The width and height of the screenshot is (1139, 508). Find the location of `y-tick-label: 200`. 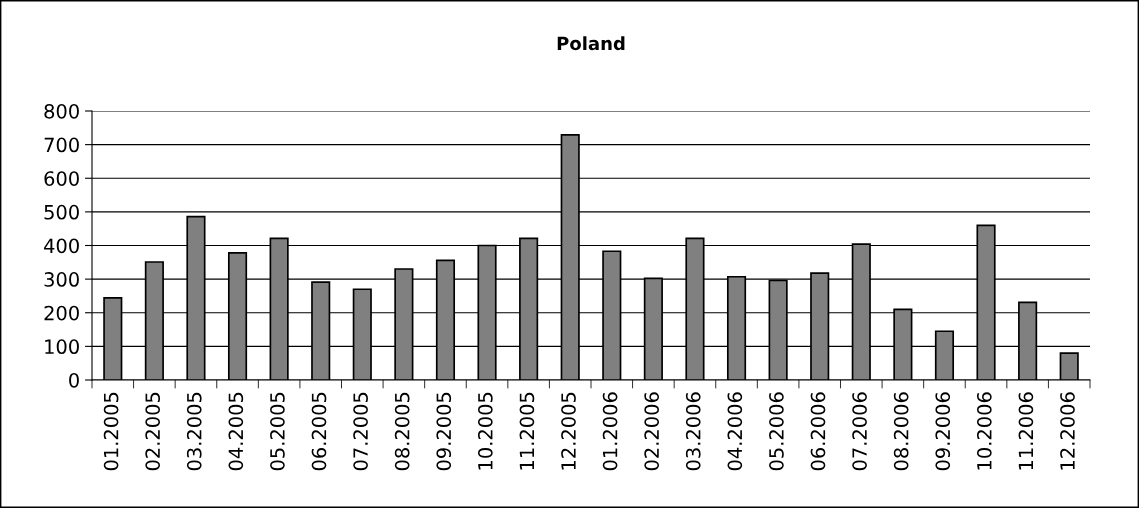

y-tick-label: 200 is located at coordinates (61, 313).